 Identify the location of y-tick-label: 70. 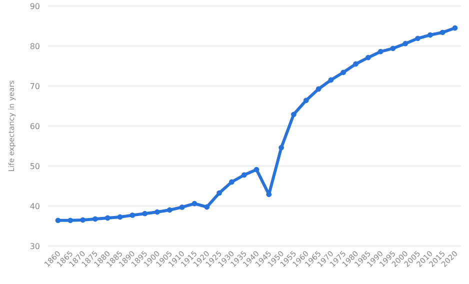
(35, 86).